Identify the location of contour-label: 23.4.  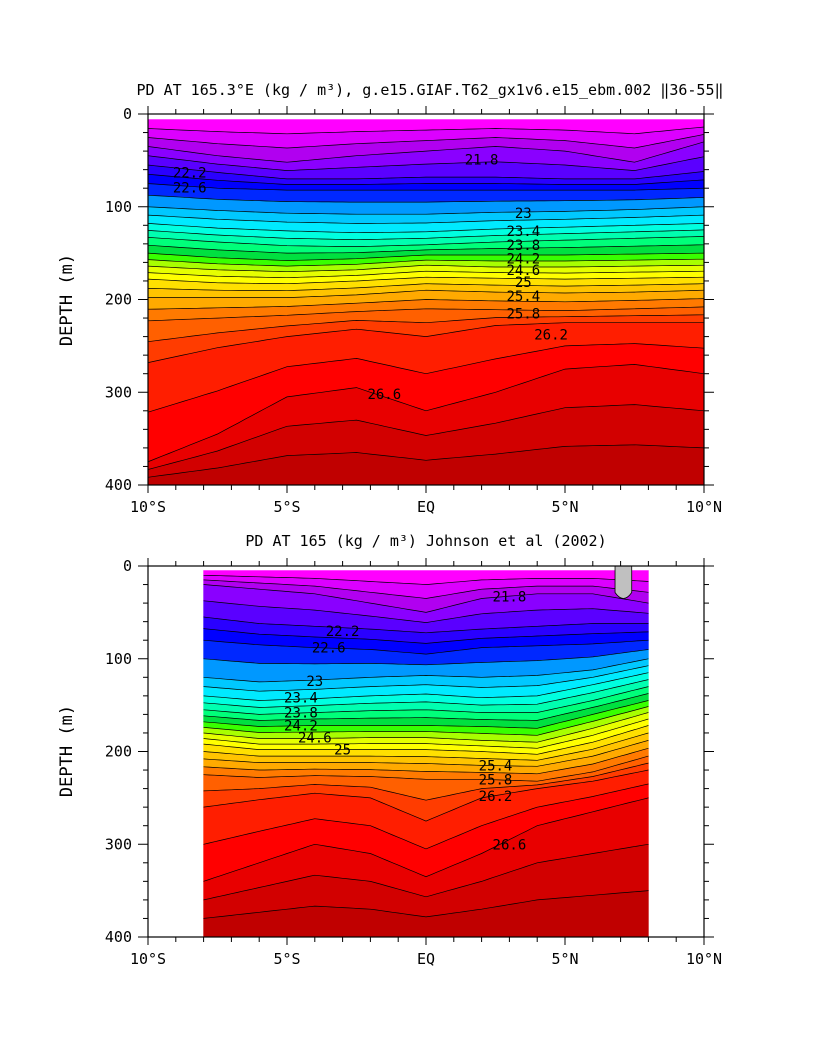
(301, 699).